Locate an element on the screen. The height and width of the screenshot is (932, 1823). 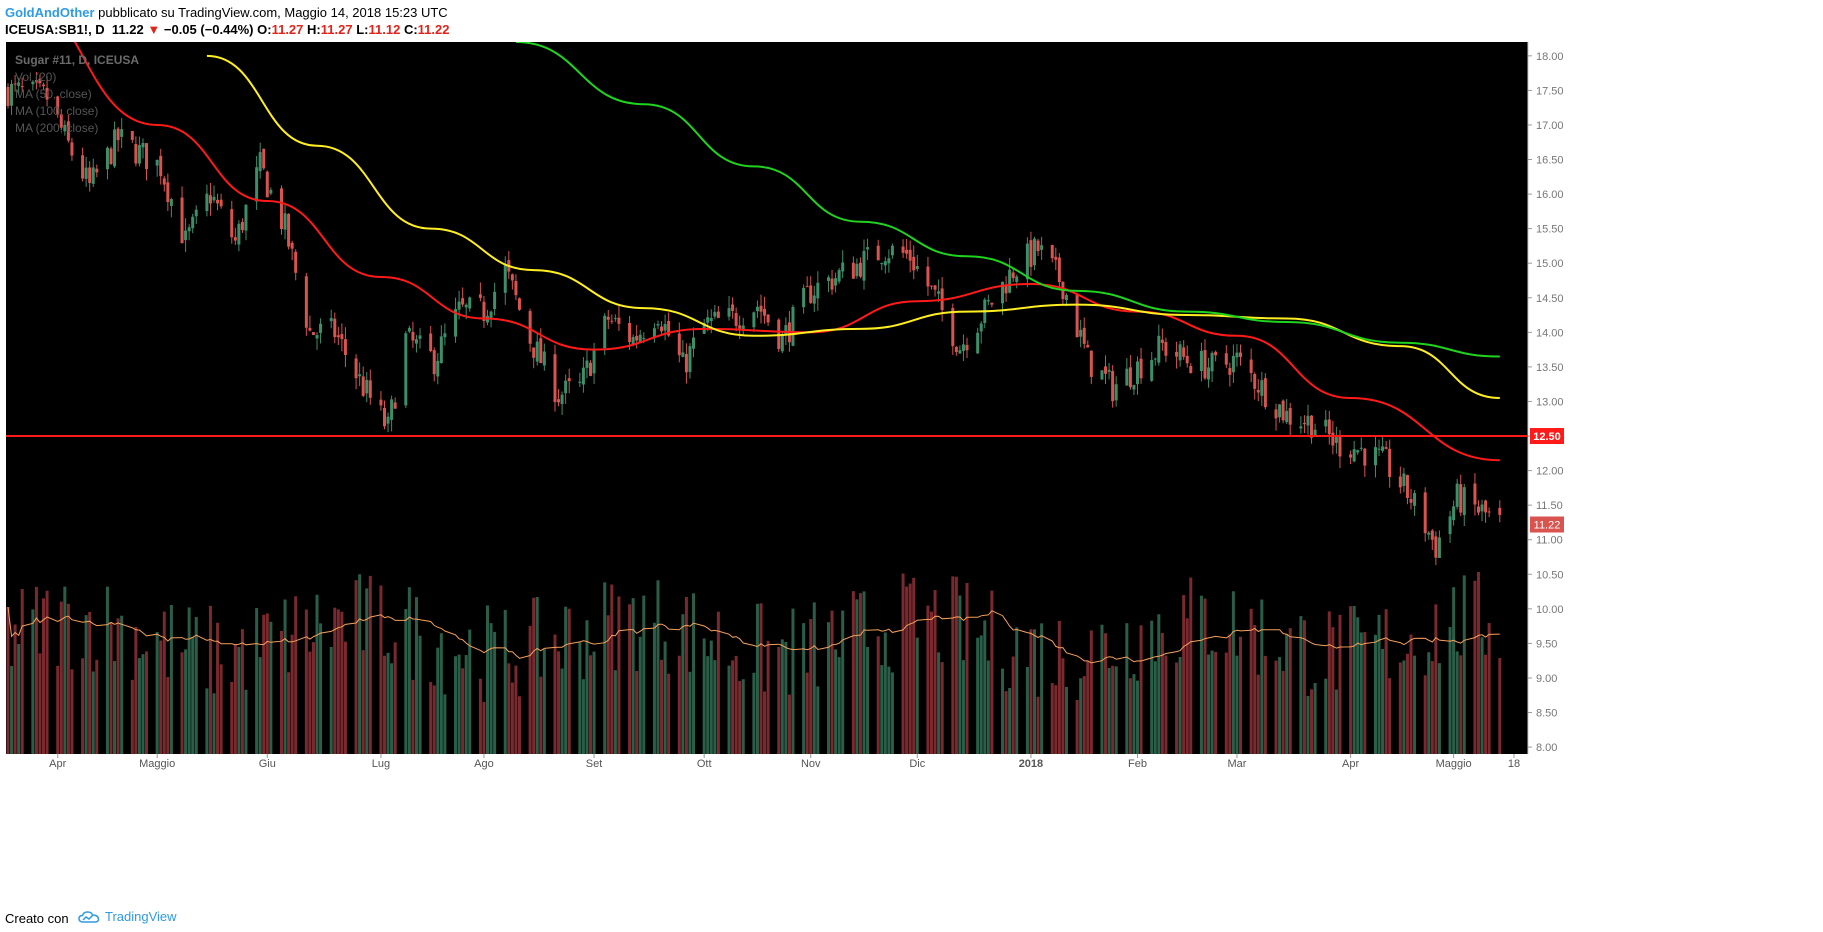
price-tick-label: 15.00 is located at coordinates (1550, 264).